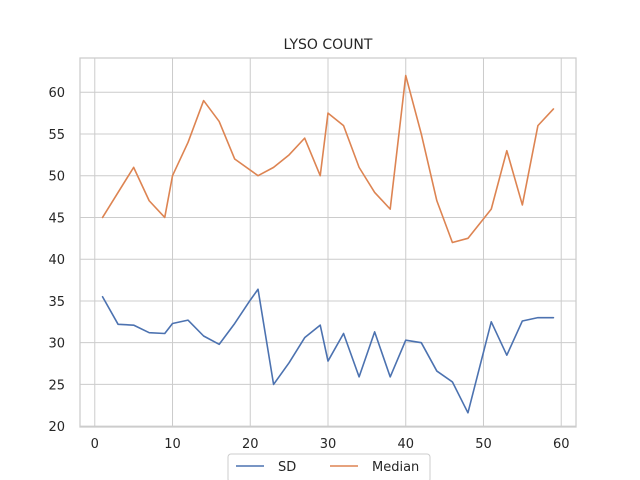  What do you see at coordinates (56, 218) in the screenshot?
I see `y-tick-label: 45` at bounding box center [56, 218].